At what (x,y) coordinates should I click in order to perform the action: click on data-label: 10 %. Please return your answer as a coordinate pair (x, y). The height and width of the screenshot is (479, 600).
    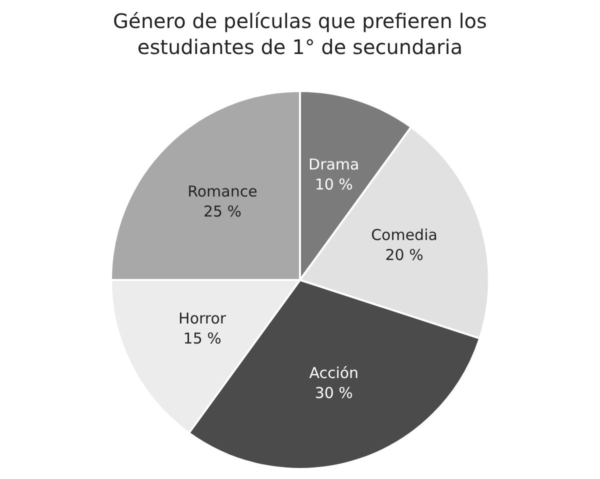
    Looking at the image, I should click on (333, 185).